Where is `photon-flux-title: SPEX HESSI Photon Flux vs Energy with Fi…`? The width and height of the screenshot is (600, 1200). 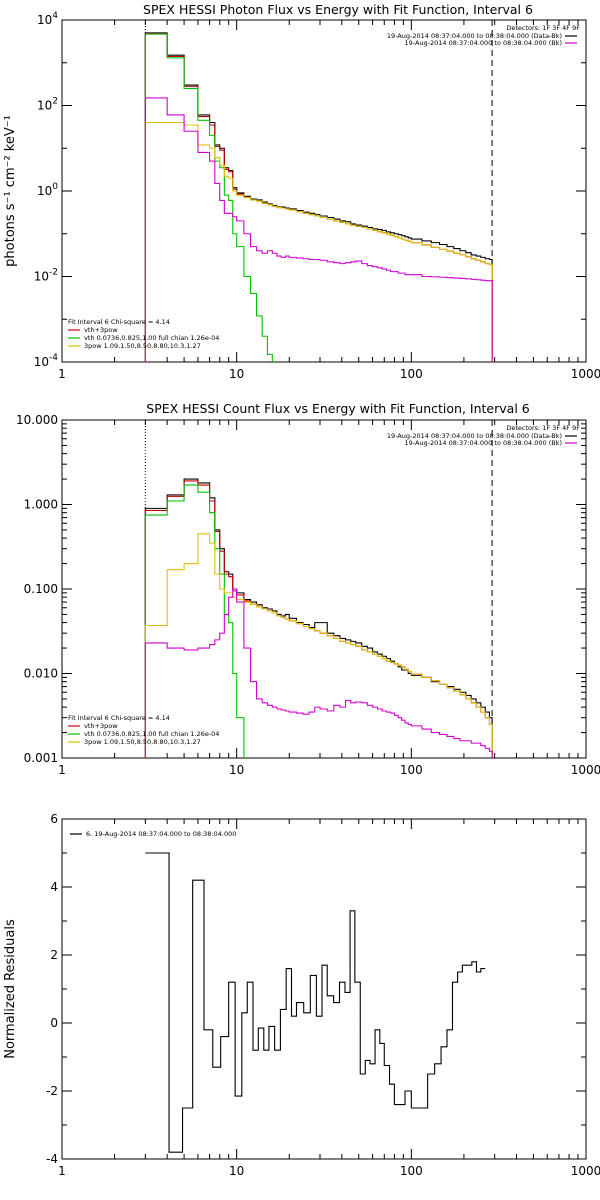
photon-flux-title: SPEX HESSI Photon Flux vs Energy with Fi… is located at coordinates (338, 9).